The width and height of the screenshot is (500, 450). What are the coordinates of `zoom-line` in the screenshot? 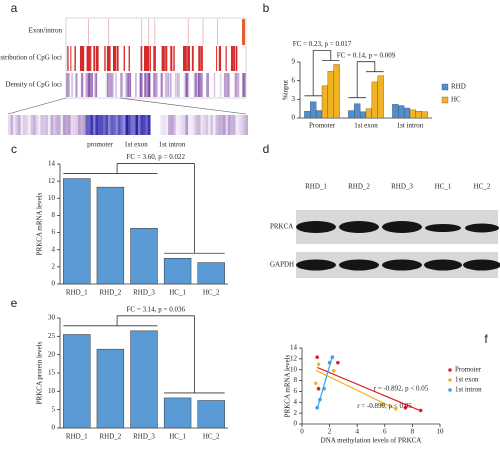 It's located at (183, 106).